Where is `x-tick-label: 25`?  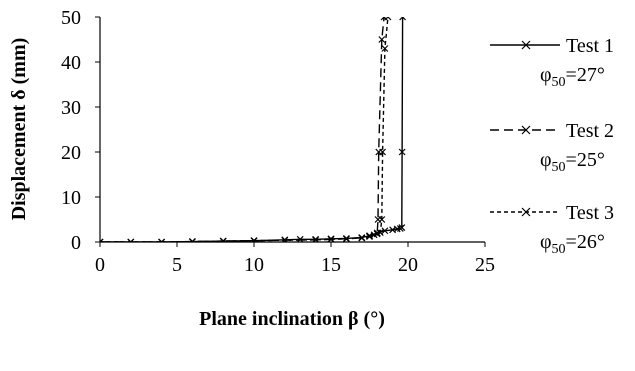 x-tick-label: 25 is located at coordinates (485, 265).